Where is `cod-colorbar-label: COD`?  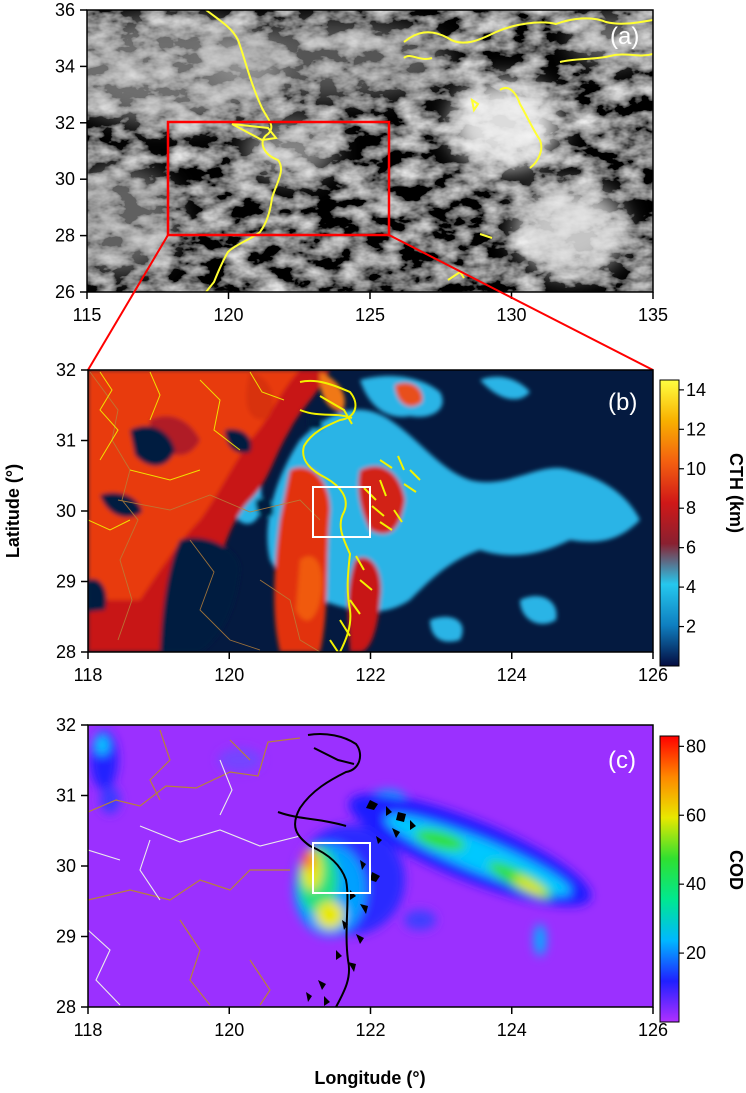
cod-colorbar-label: COD is located at coordinates (736, 870).